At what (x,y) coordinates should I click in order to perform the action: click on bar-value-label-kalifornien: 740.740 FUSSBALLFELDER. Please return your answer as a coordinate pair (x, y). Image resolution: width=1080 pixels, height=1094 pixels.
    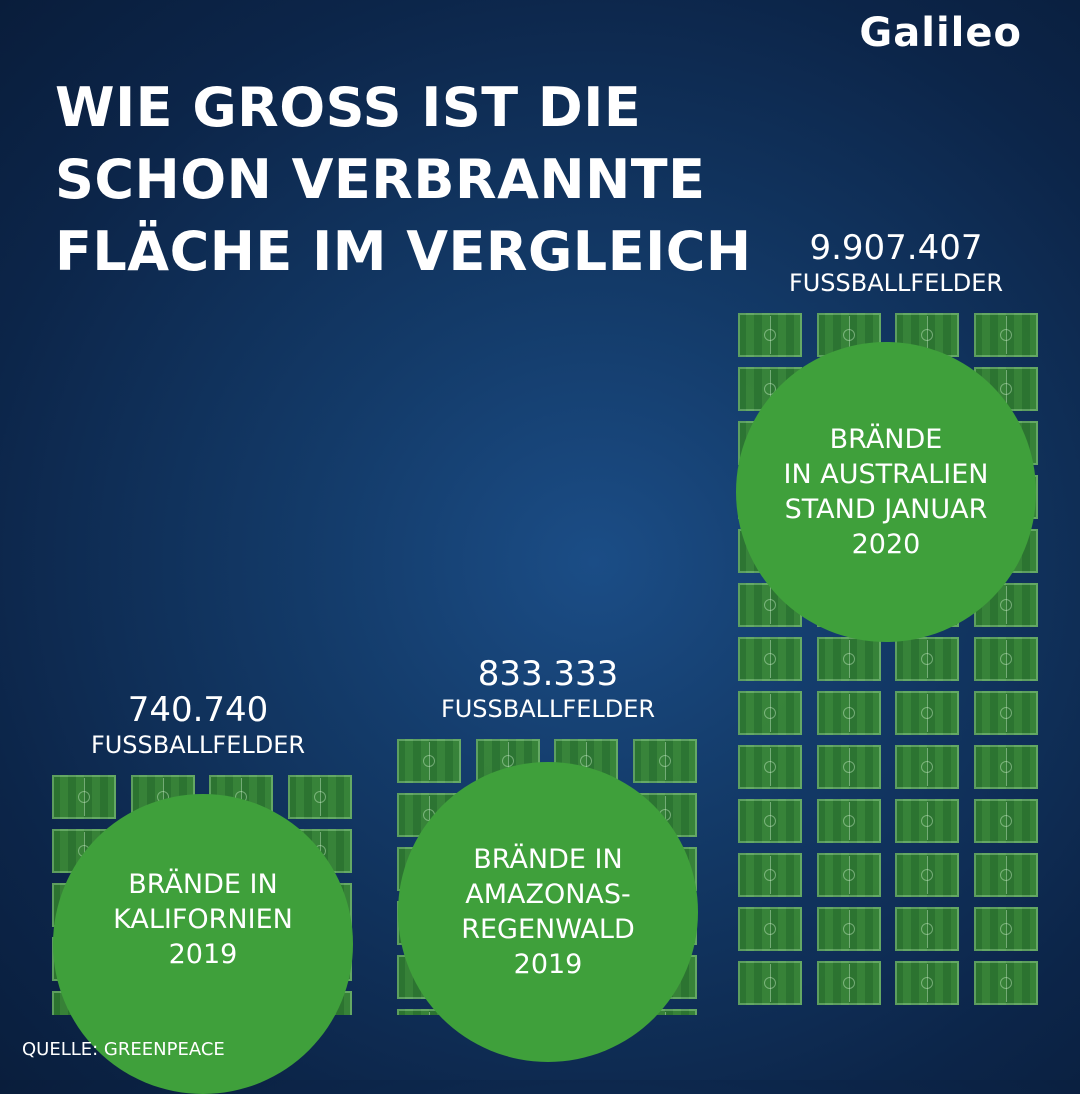
    Looking at the image, I should click on (198, 725).